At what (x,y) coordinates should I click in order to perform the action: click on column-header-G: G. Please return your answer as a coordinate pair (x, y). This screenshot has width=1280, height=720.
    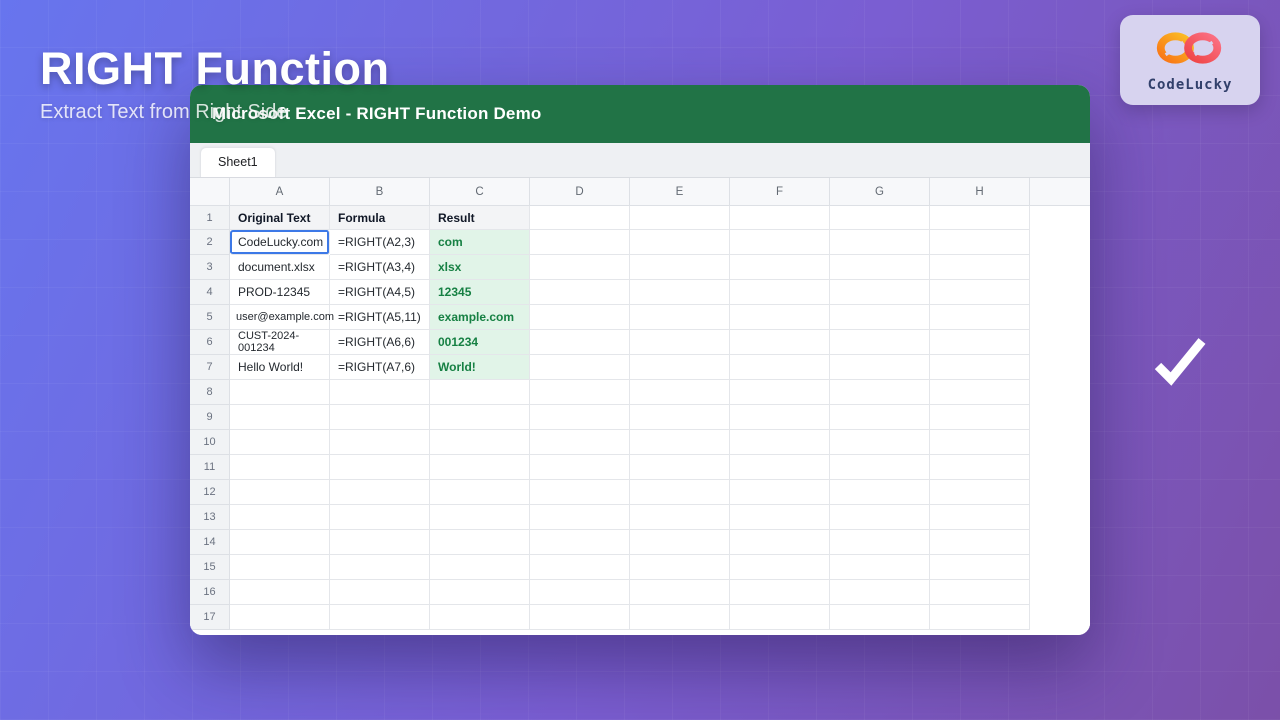
    Looking at the image, I should click on (880, 192).